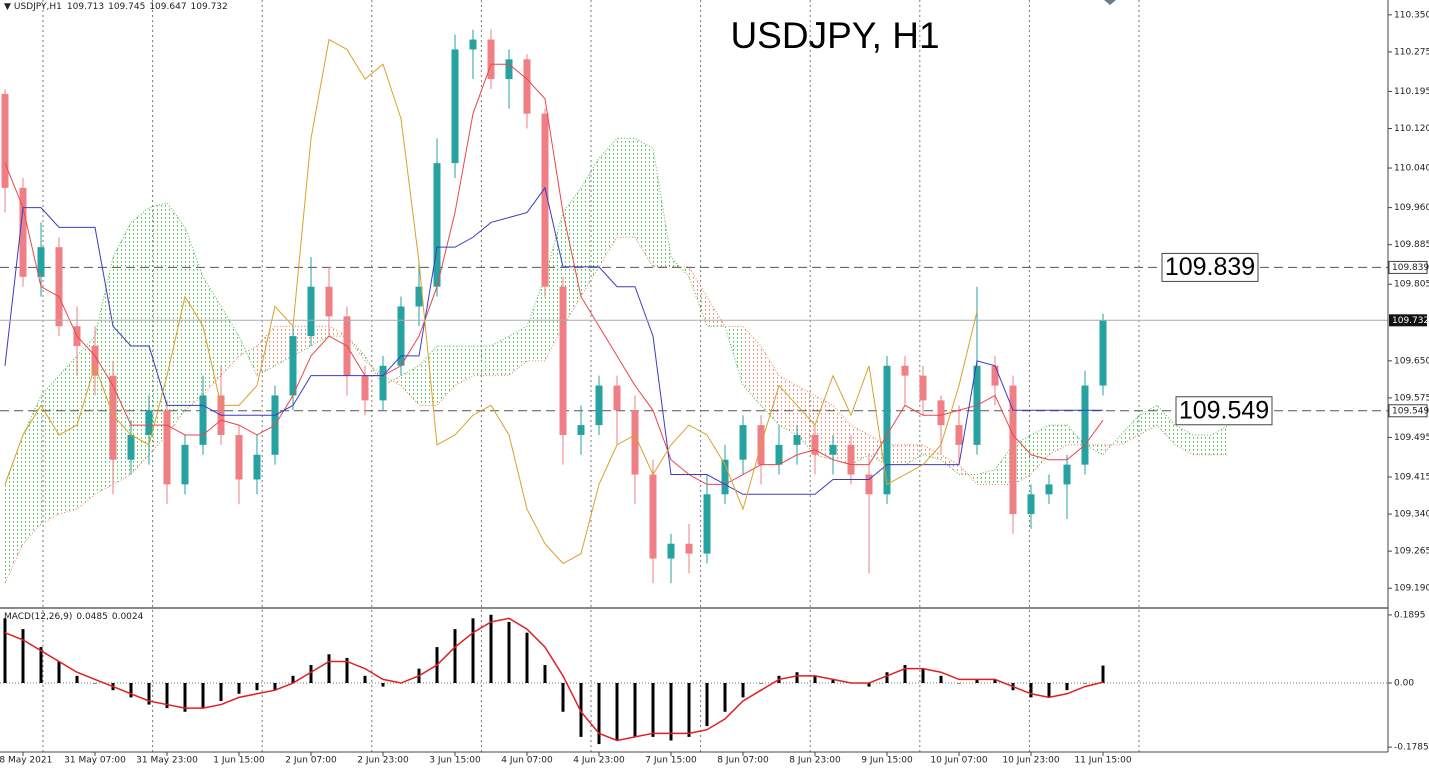 The width and height of the screenshot is (1429, 768). What do you see at coordinates (1210, 267) in the screenshot?
I see `level-label: 109.839` at bounding box center [1210, 267].